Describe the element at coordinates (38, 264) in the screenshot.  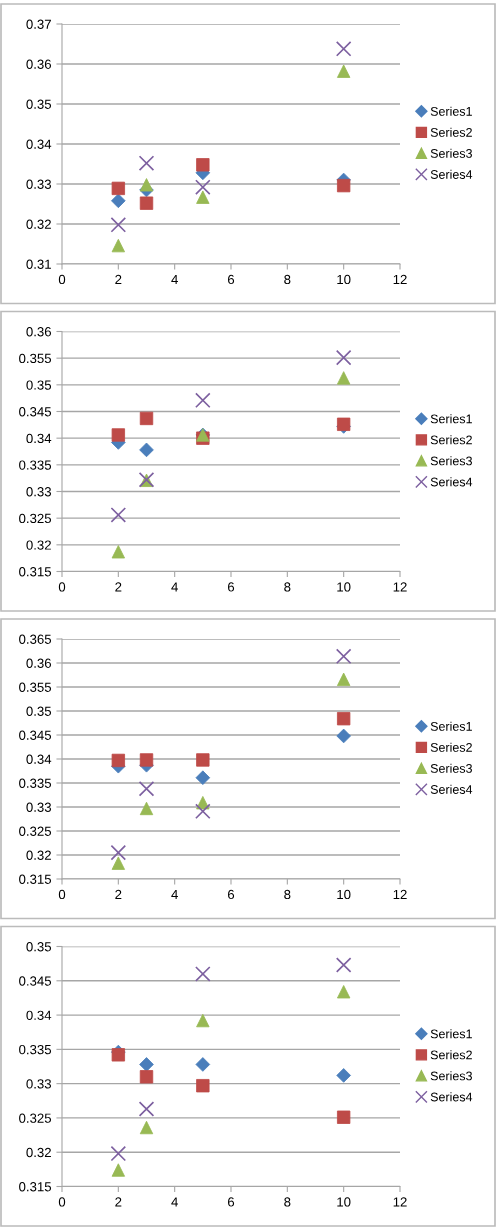
I see `y-tick-label: 0.31` at that location.